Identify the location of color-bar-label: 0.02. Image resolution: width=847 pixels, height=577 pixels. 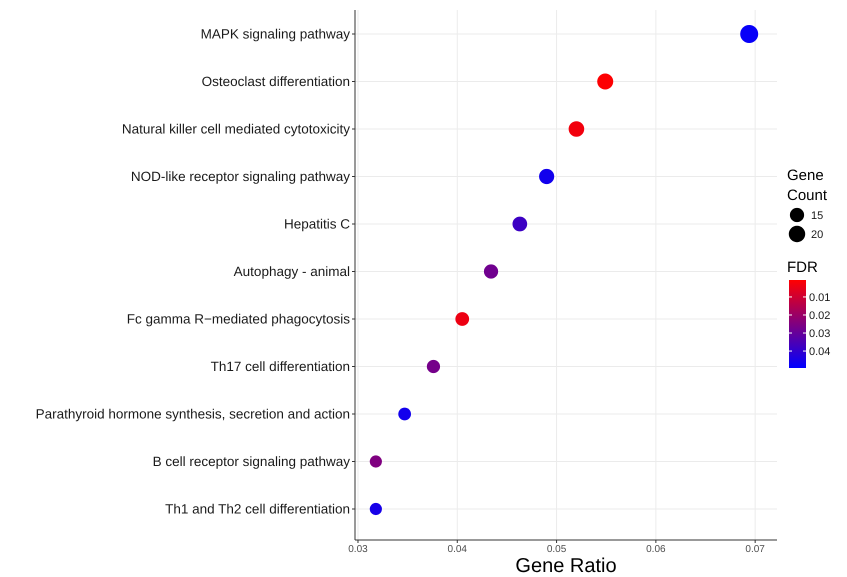
(819, 316).